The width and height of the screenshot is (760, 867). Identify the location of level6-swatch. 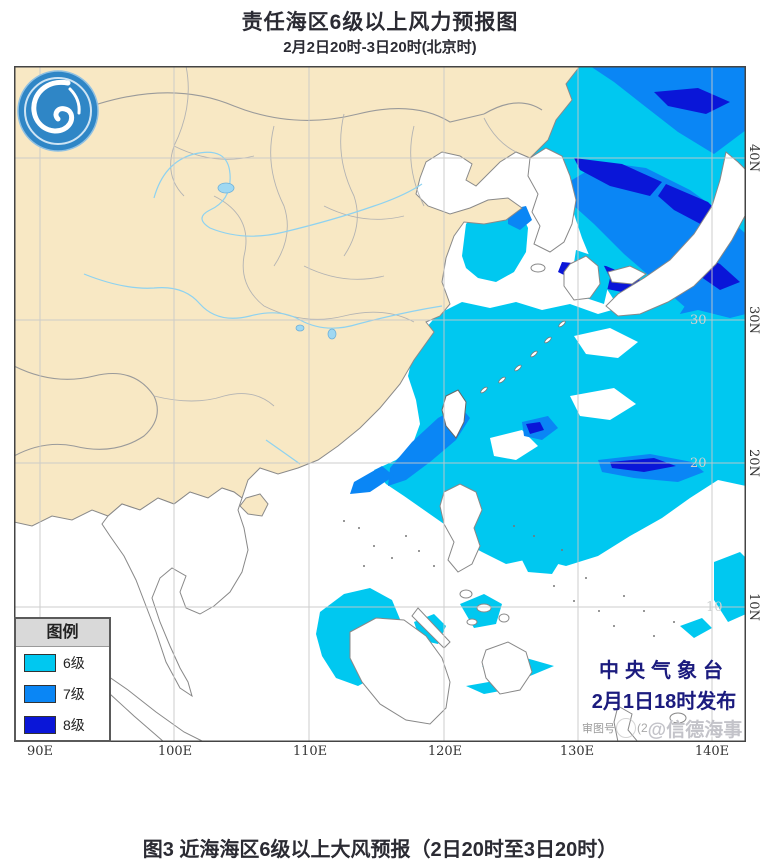
(40, 662).